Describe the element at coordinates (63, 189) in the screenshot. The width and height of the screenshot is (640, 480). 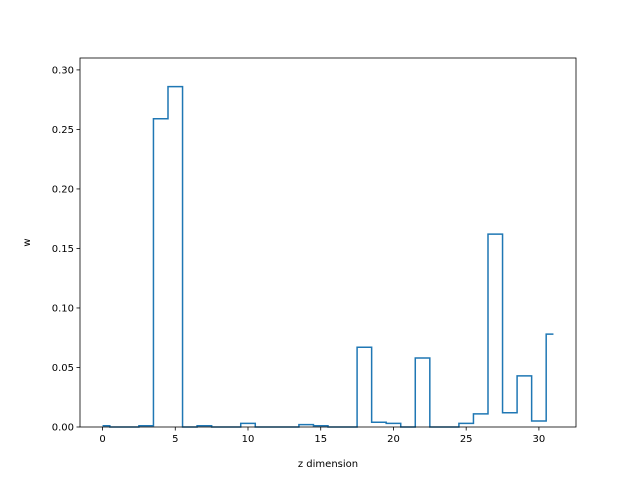
I see `y-tick-label: 0.20` at that location.